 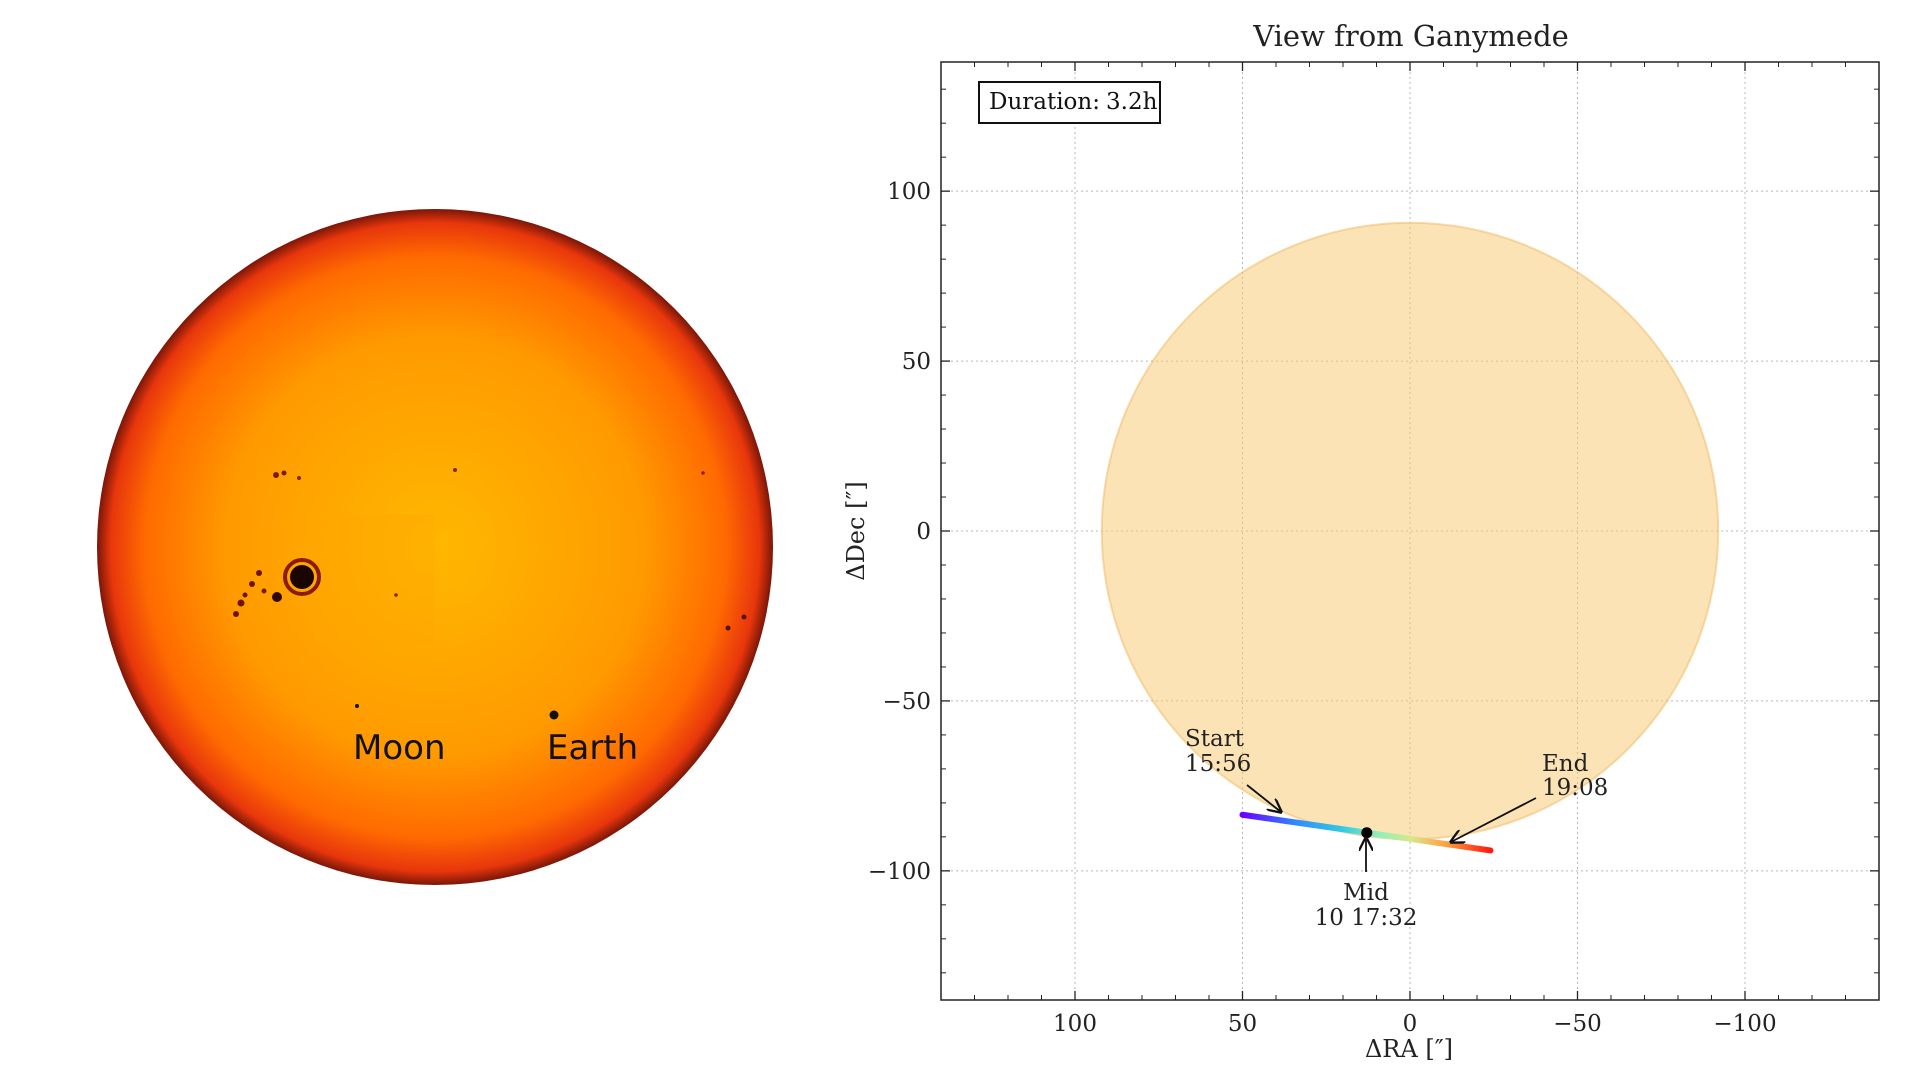 What do you see at coordinates (1494, 819) in the screenshot?
I see `annotation-end-arrow` at bounding box center [1494, 819].